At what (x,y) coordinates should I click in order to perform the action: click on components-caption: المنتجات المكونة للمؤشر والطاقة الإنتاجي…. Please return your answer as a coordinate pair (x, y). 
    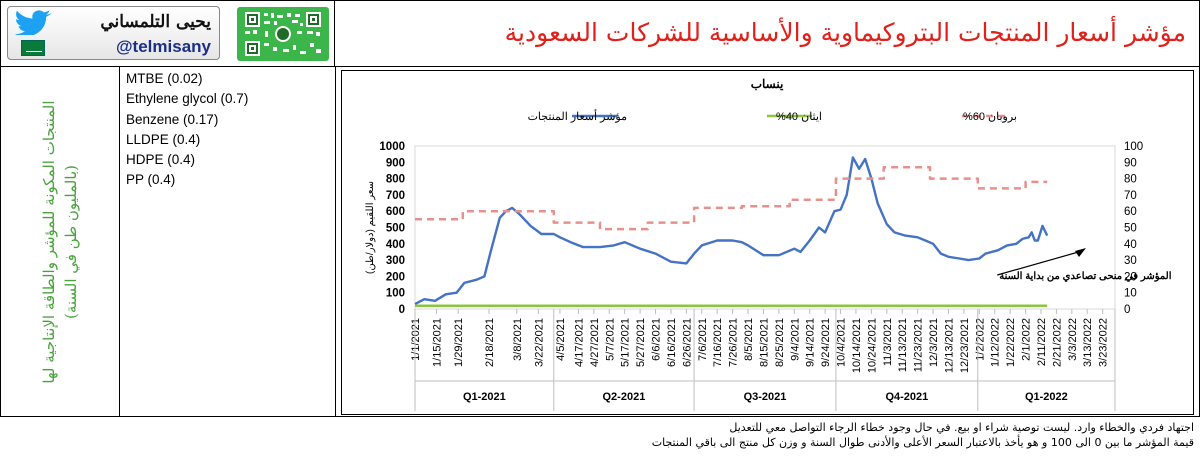
    Looking at the image, I should click on (60, 242).